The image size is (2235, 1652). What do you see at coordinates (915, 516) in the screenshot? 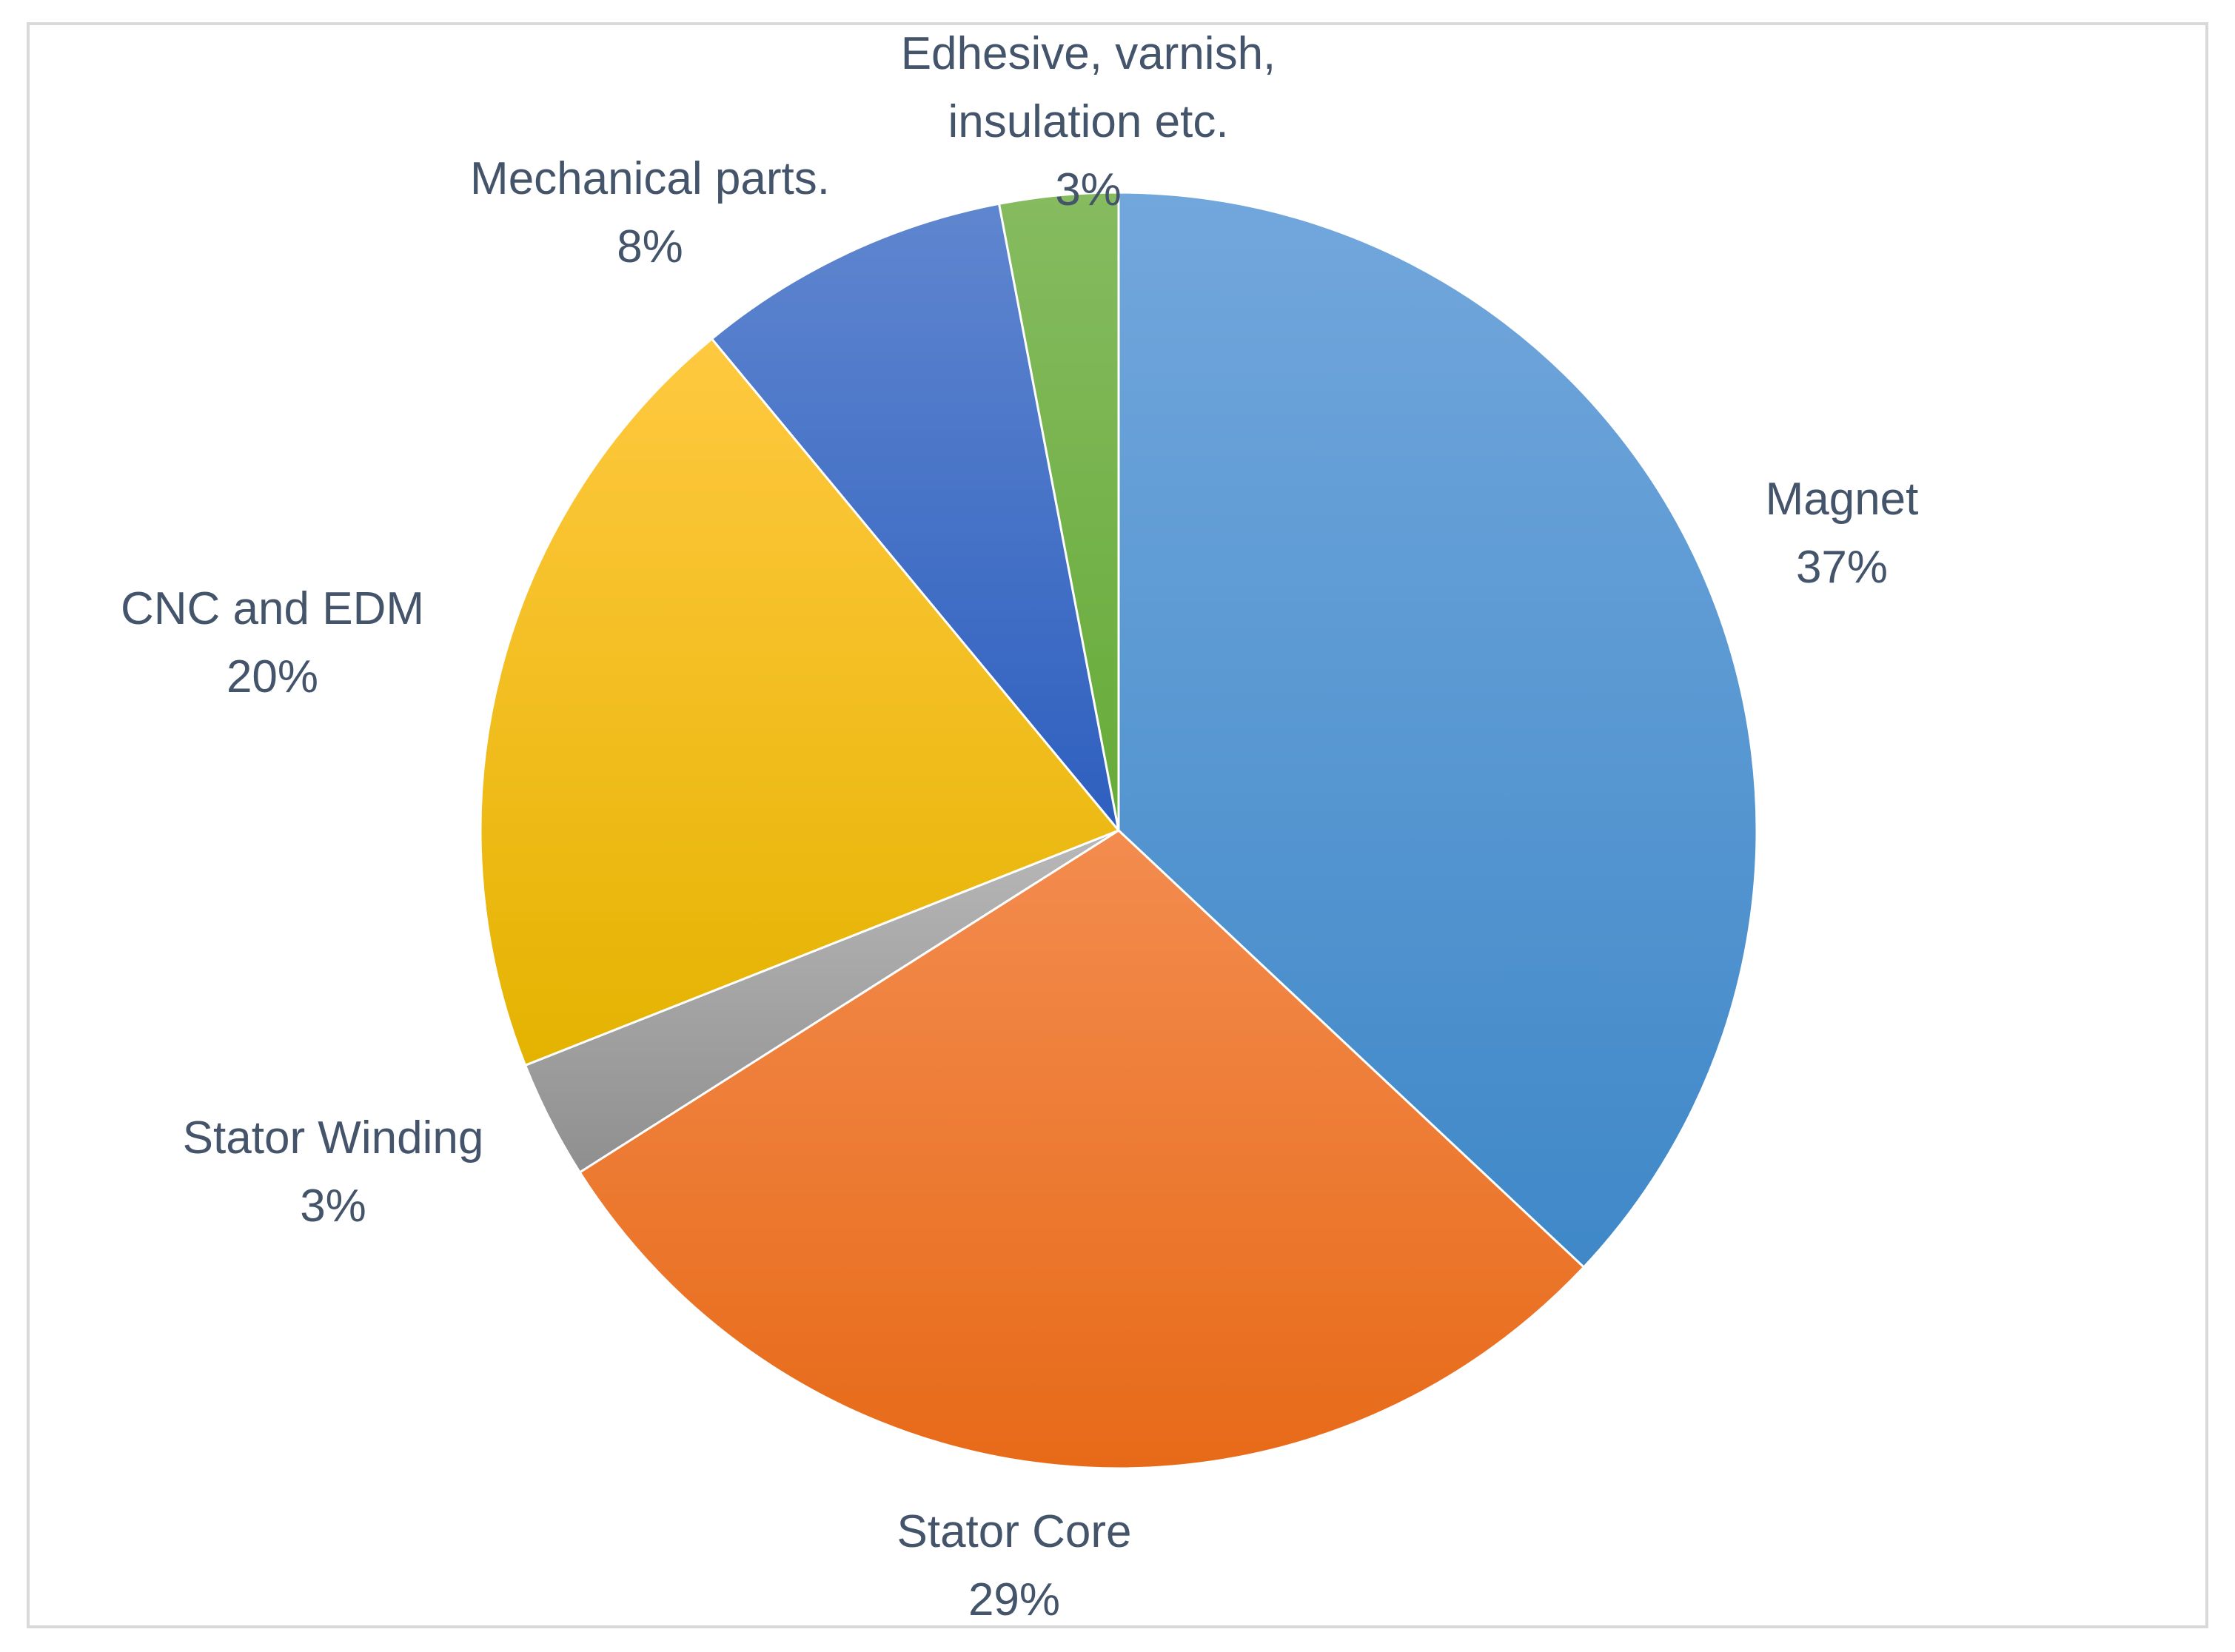
I see `pie-slice-mechanical-parts` at bounding box center [915, 516].